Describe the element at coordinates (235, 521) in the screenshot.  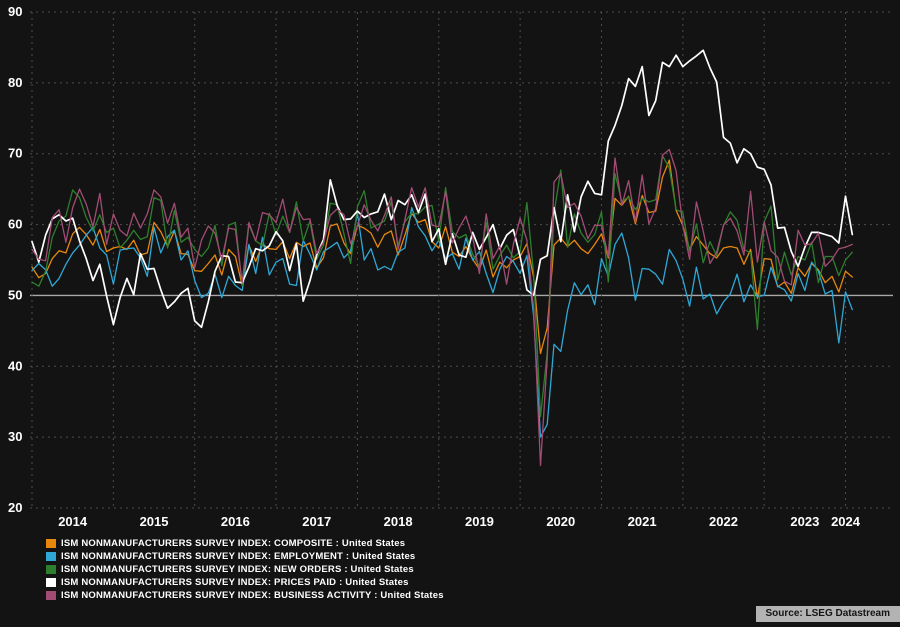
I see `x-tick-label: 2016` at that location.